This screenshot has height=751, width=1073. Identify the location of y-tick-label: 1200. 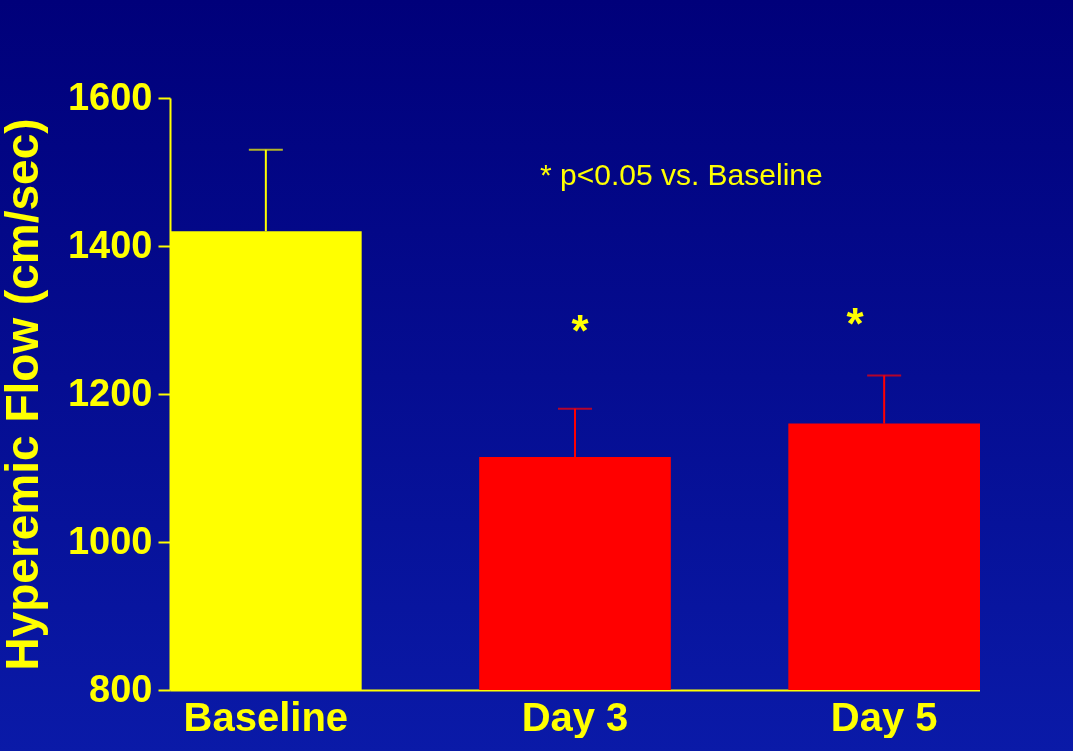
(110, 392).